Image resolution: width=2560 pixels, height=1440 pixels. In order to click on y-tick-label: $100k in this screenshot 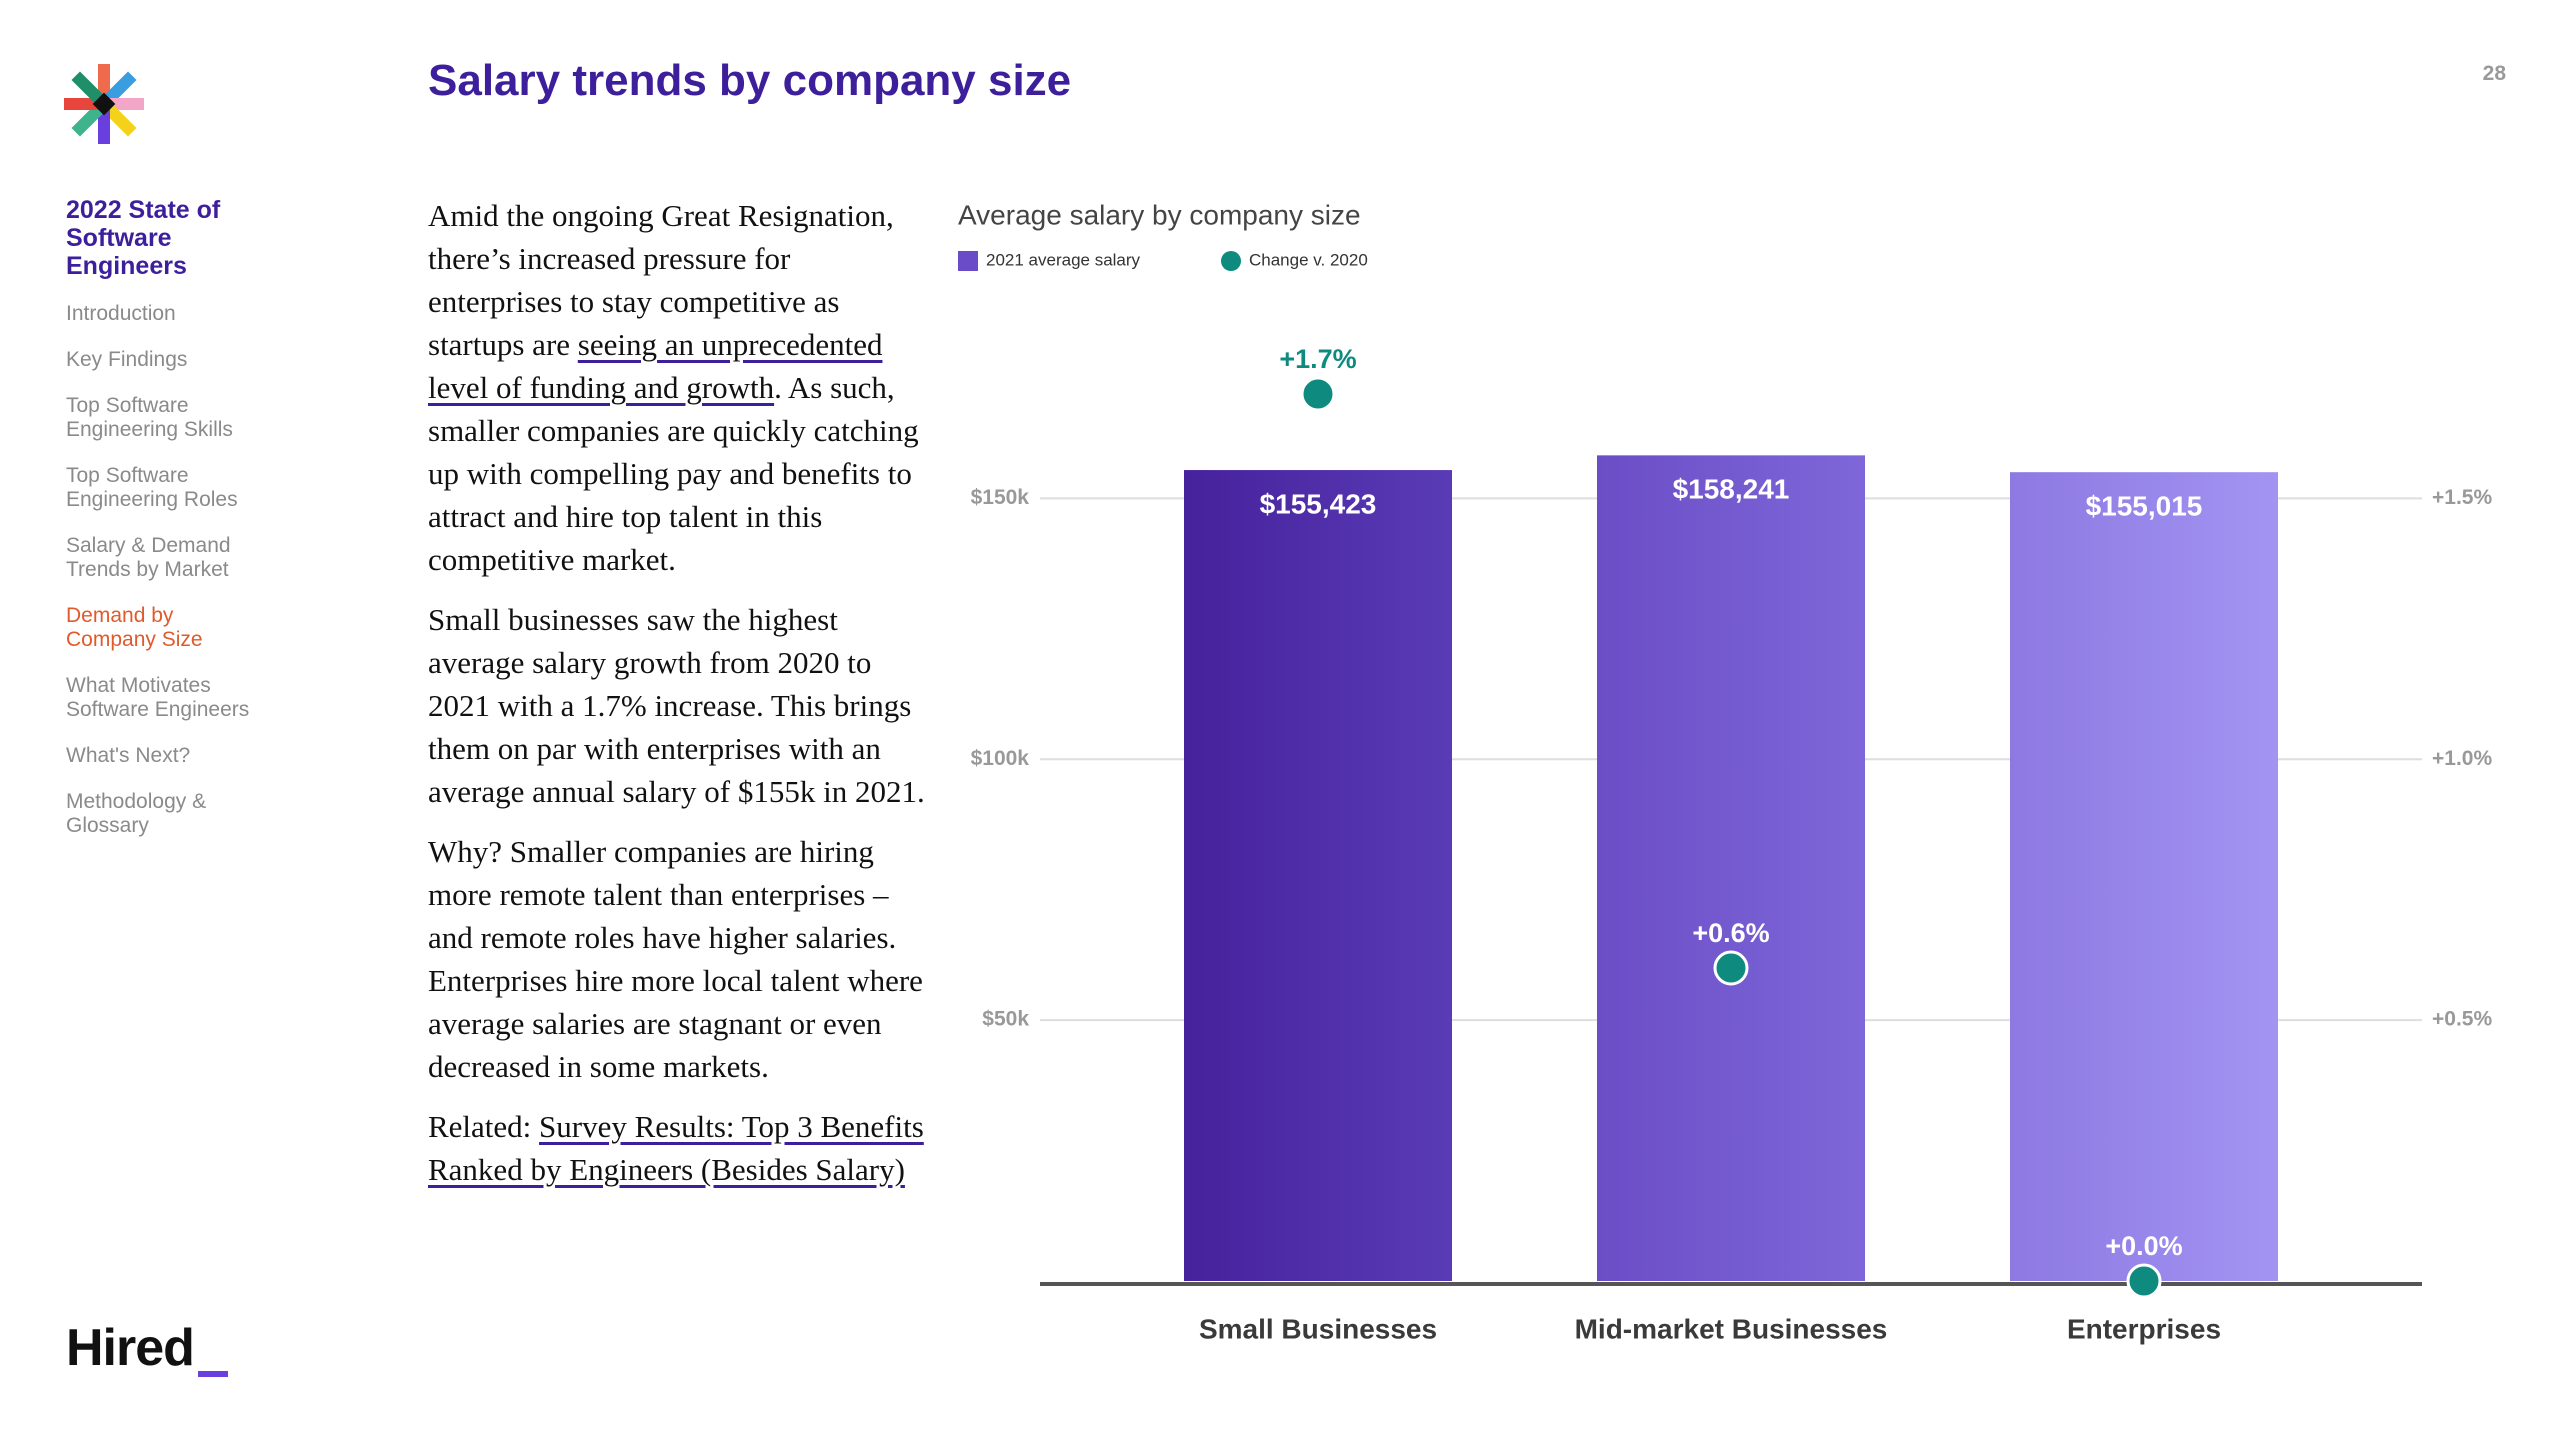, I will do `click(1000, 758)`.